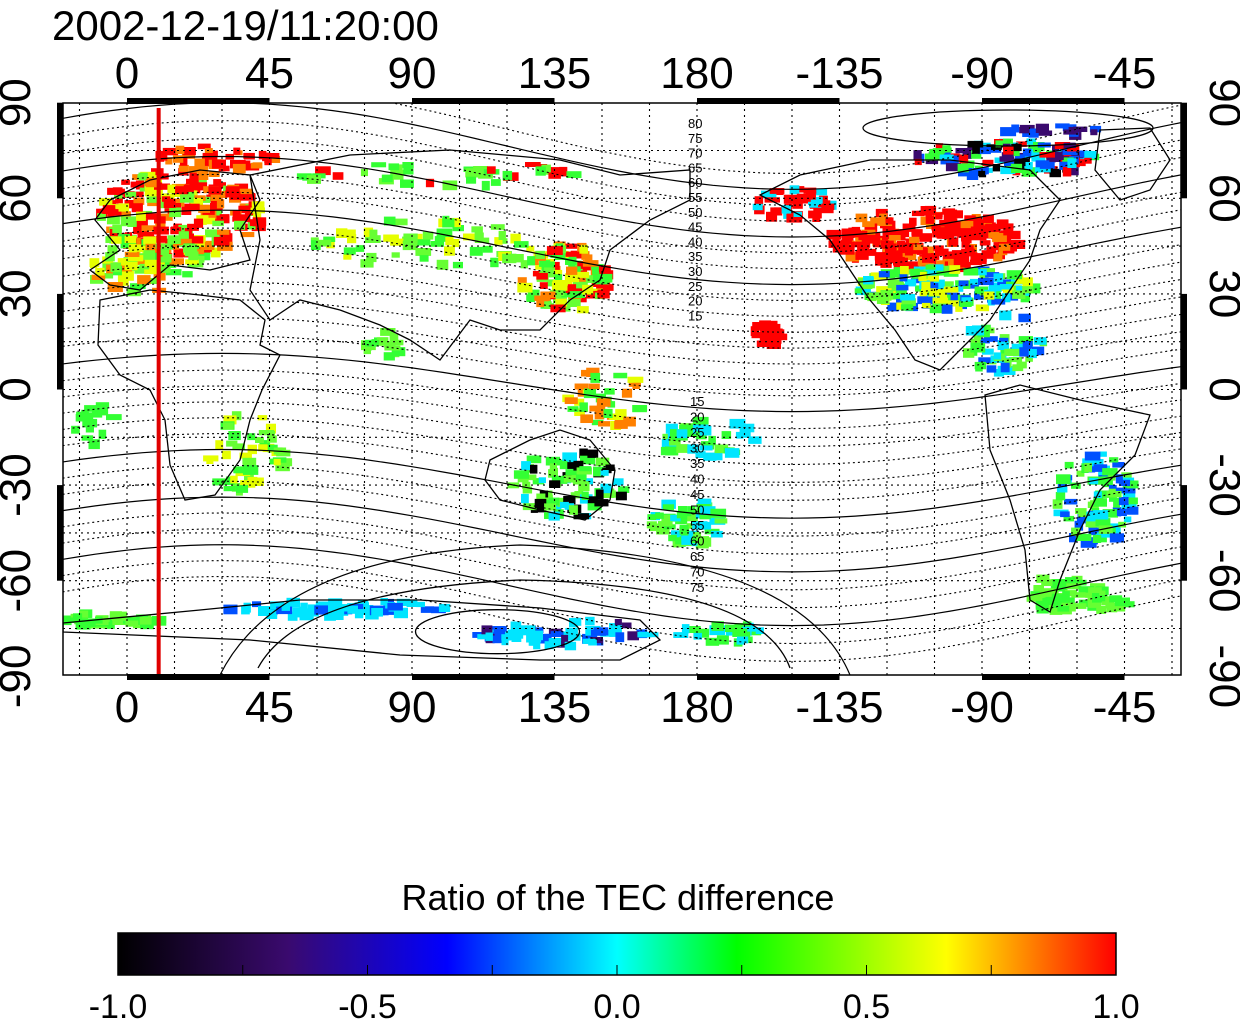  Describe the element at coordinates (616, 1006) in the screenshot. I see `colorbar-tick-label: 0.0` at that location.